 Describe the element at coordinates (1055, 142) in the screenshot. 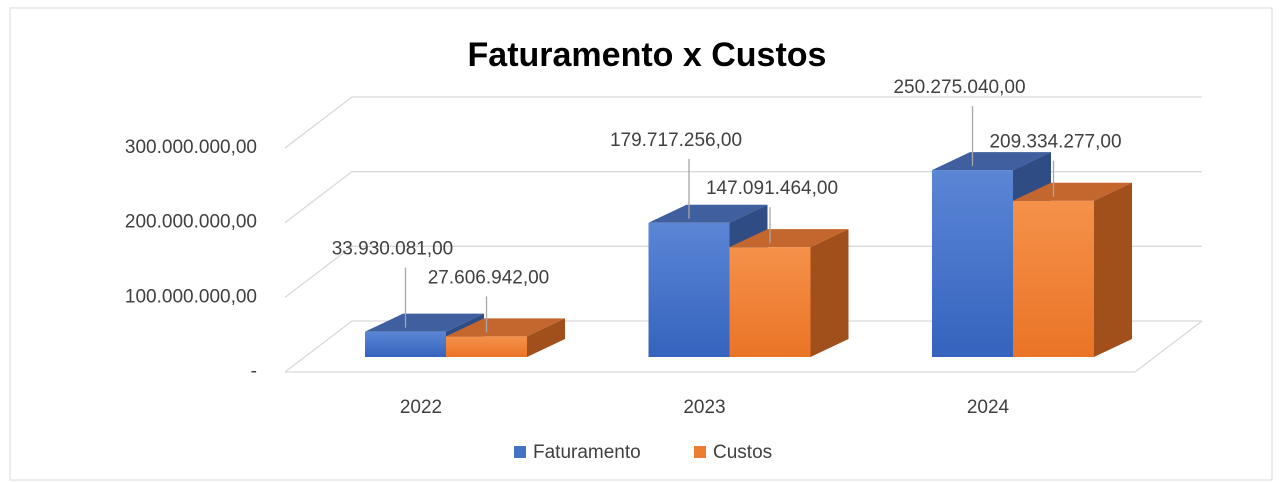

I see `data-label: 209.334.277,00` at that location.